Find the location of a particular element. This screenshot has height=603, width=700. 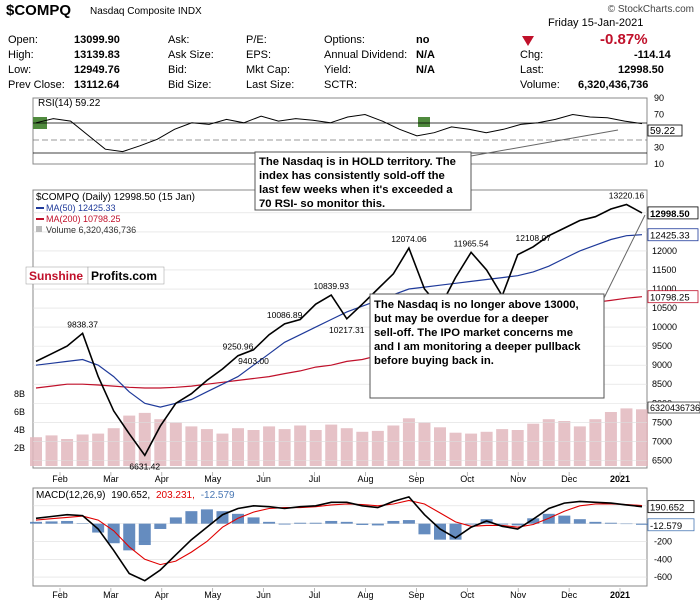

macd-tick-label: -200 is located at coordinates (663, 541).